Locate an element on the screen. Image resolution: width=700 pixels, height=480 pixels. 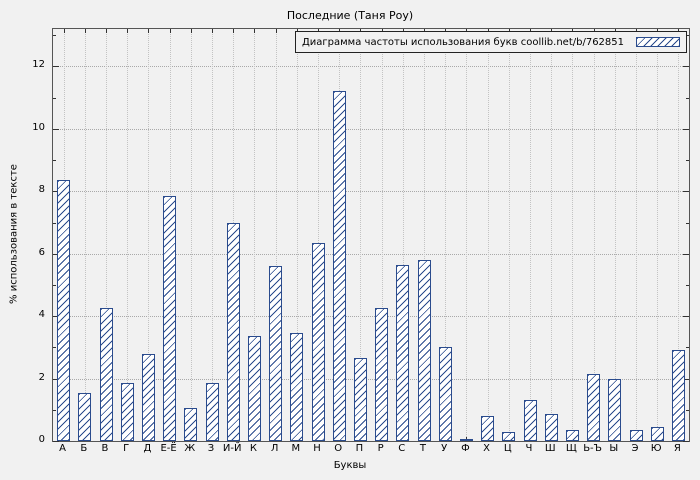
x-tick-label: Ф is located at coordinates (465, 448).